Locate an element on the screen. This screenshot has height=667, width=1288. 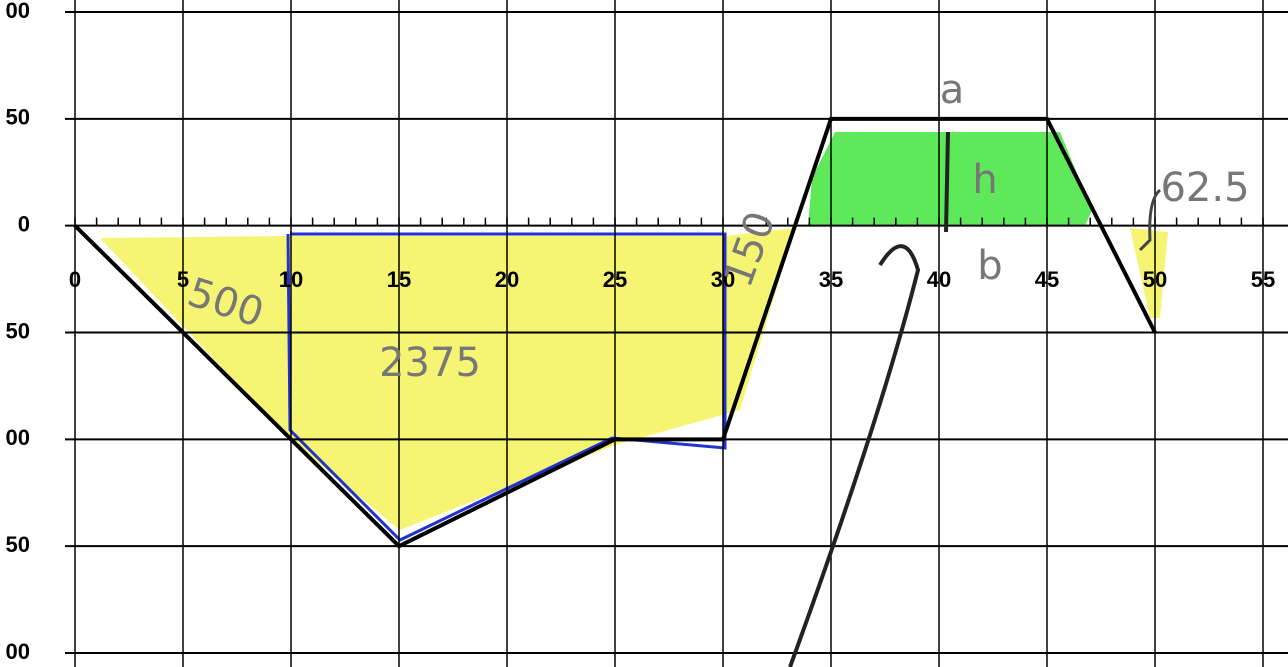
x-tick-label: 30 is located at coordinates (723, 279).